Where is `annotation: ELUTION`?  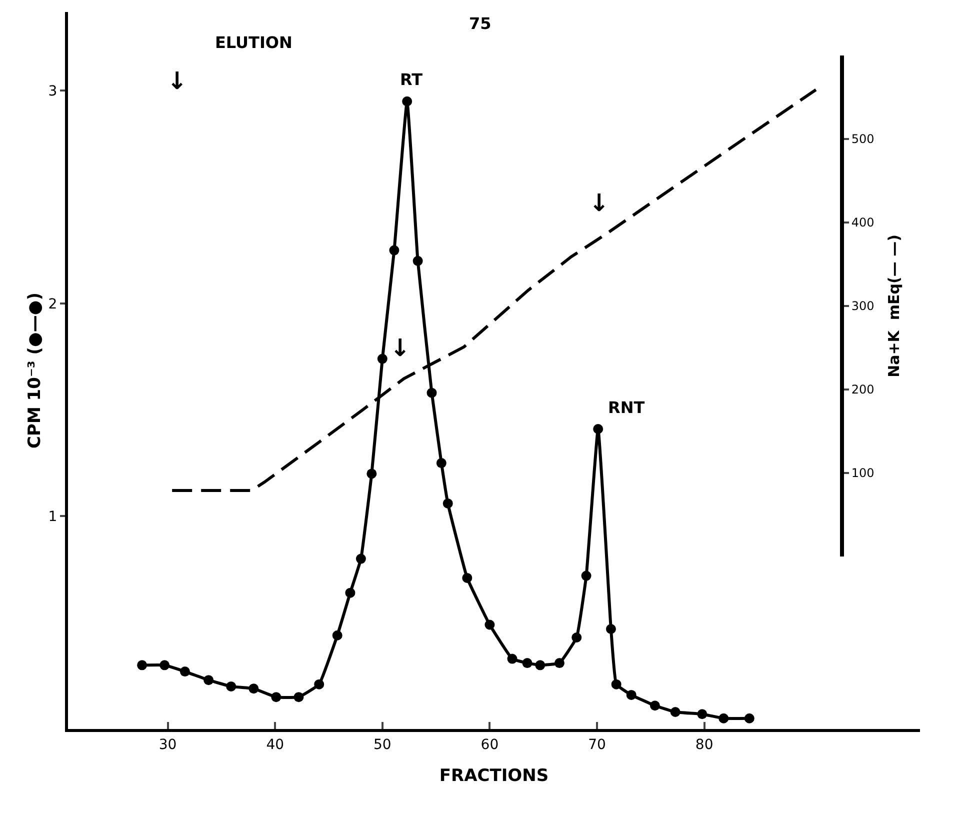
annotation: ELUTION is located at coordinates (253, 42).